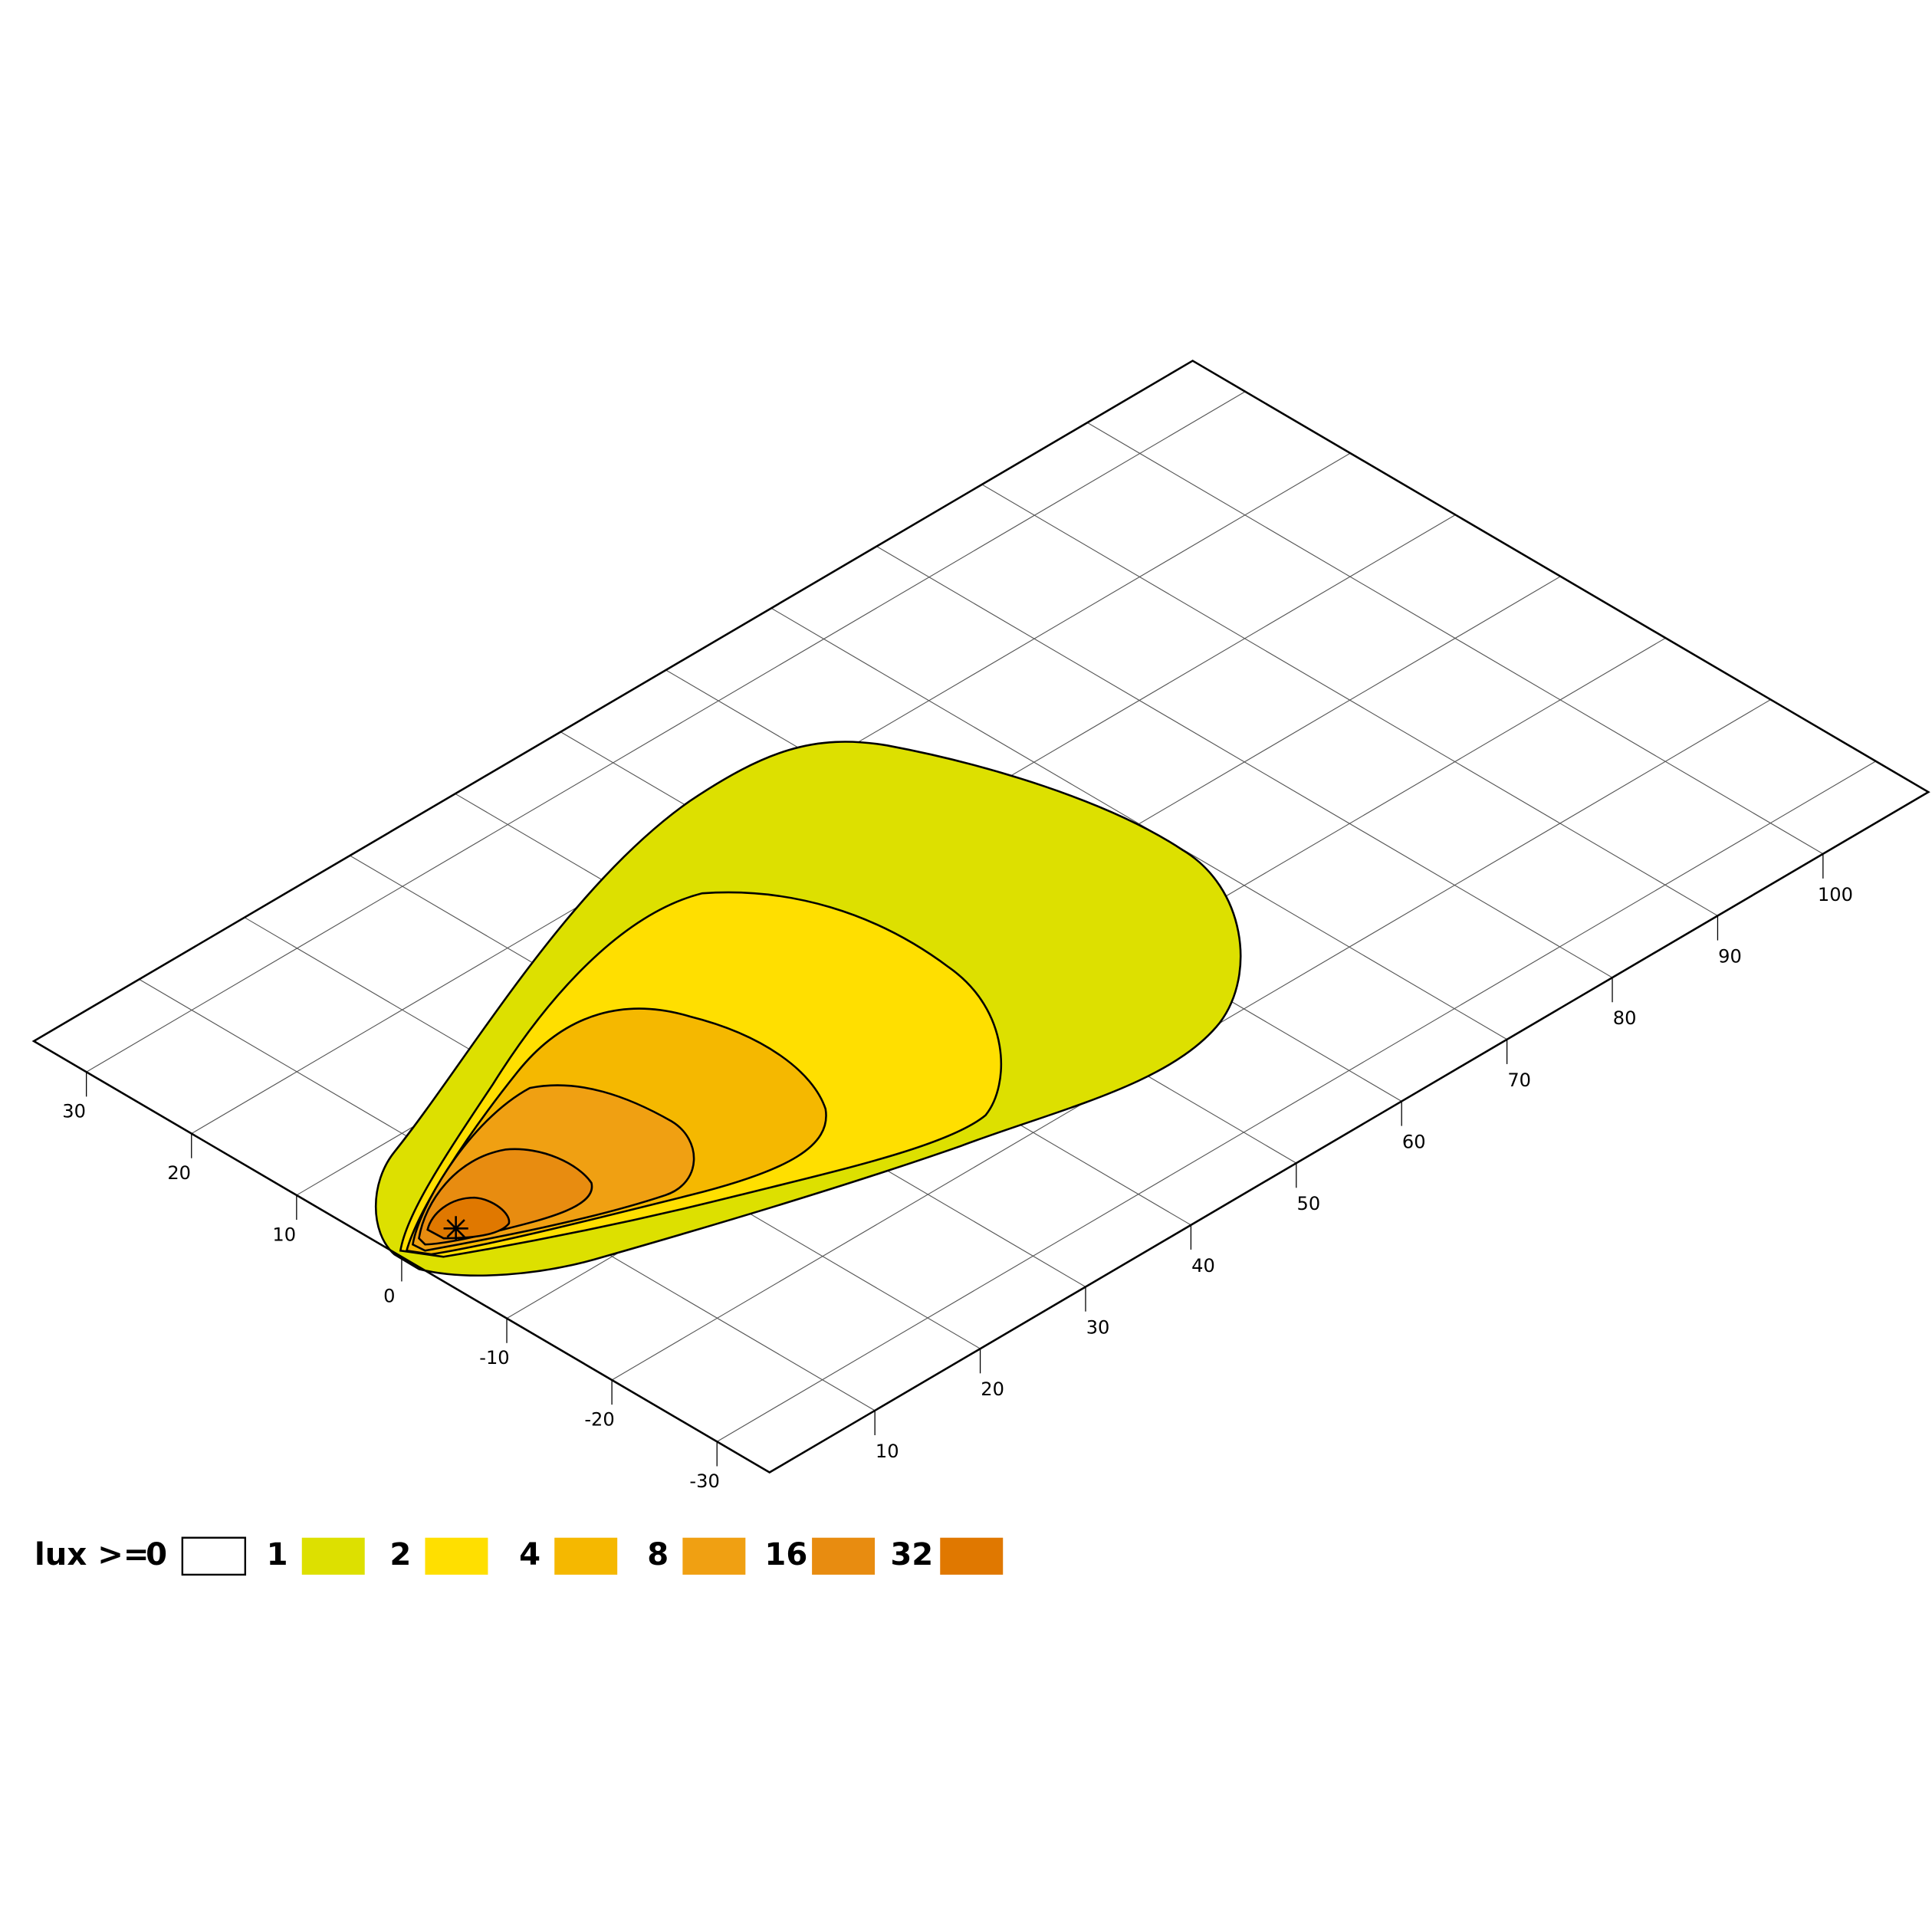 The height and width of the screenshot is (1932, 1932). What do you see at coordinates (1203, 1265) in the screenshot?
I see `x-tick-label: 40` at bounding box center [1203, 1265].